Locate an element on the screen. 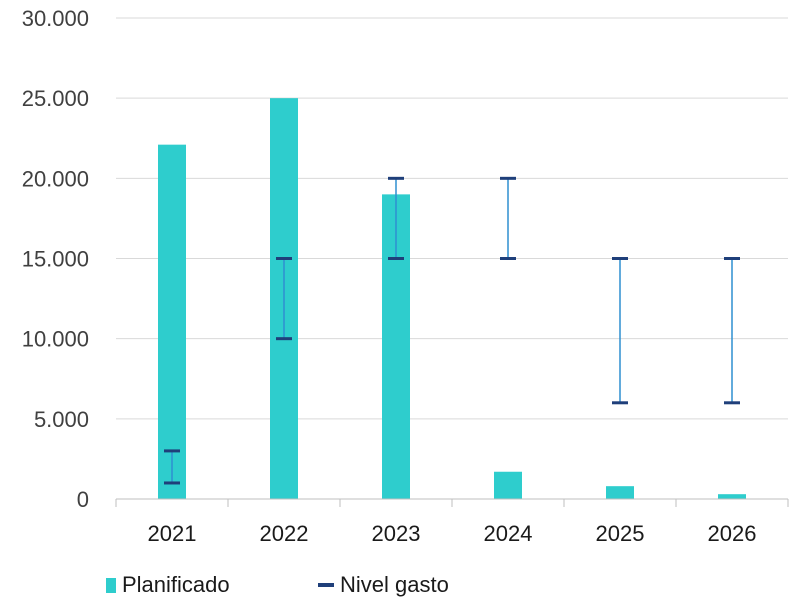 The image size is (793, 601). y-axis: 0 5.000 10.000 15.000 20.000 25.000 30.000 is located at coordinates (55, 259).